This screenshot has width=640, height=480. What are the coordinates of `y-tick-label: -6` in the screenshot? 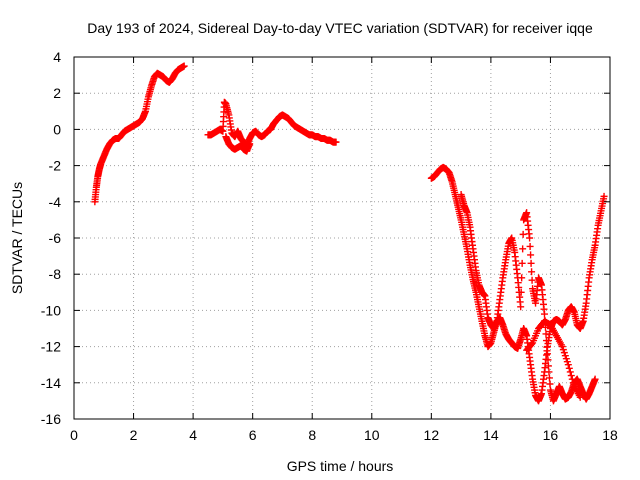 It's located at (55, 238).